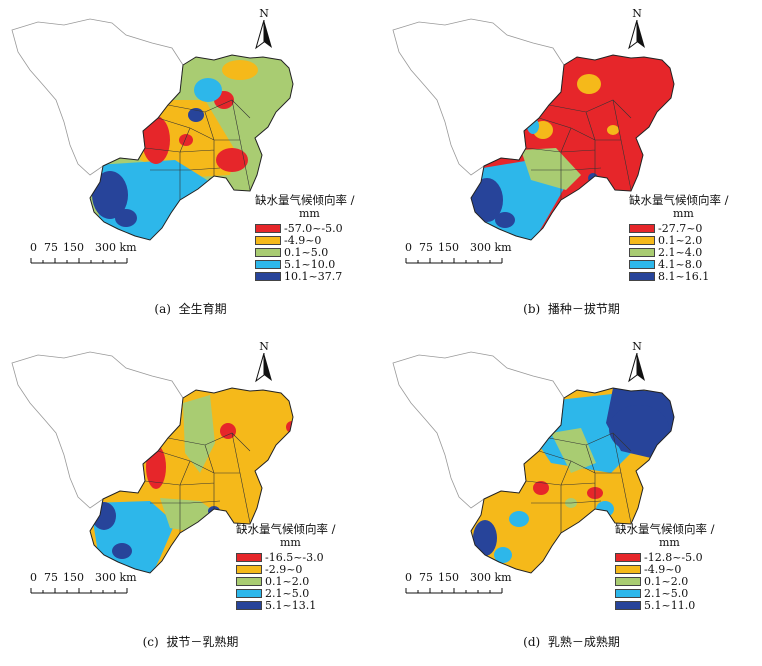 This screenshot has height=666, width=762. I want to click on legend-item: -57.0~-5.0, so click(335, 228).